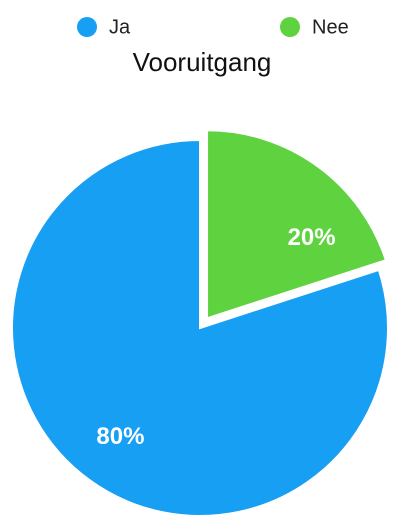  Describe the element at coordinates (312, 237) in the screenshot. I see `value-label: 20%` at that location.